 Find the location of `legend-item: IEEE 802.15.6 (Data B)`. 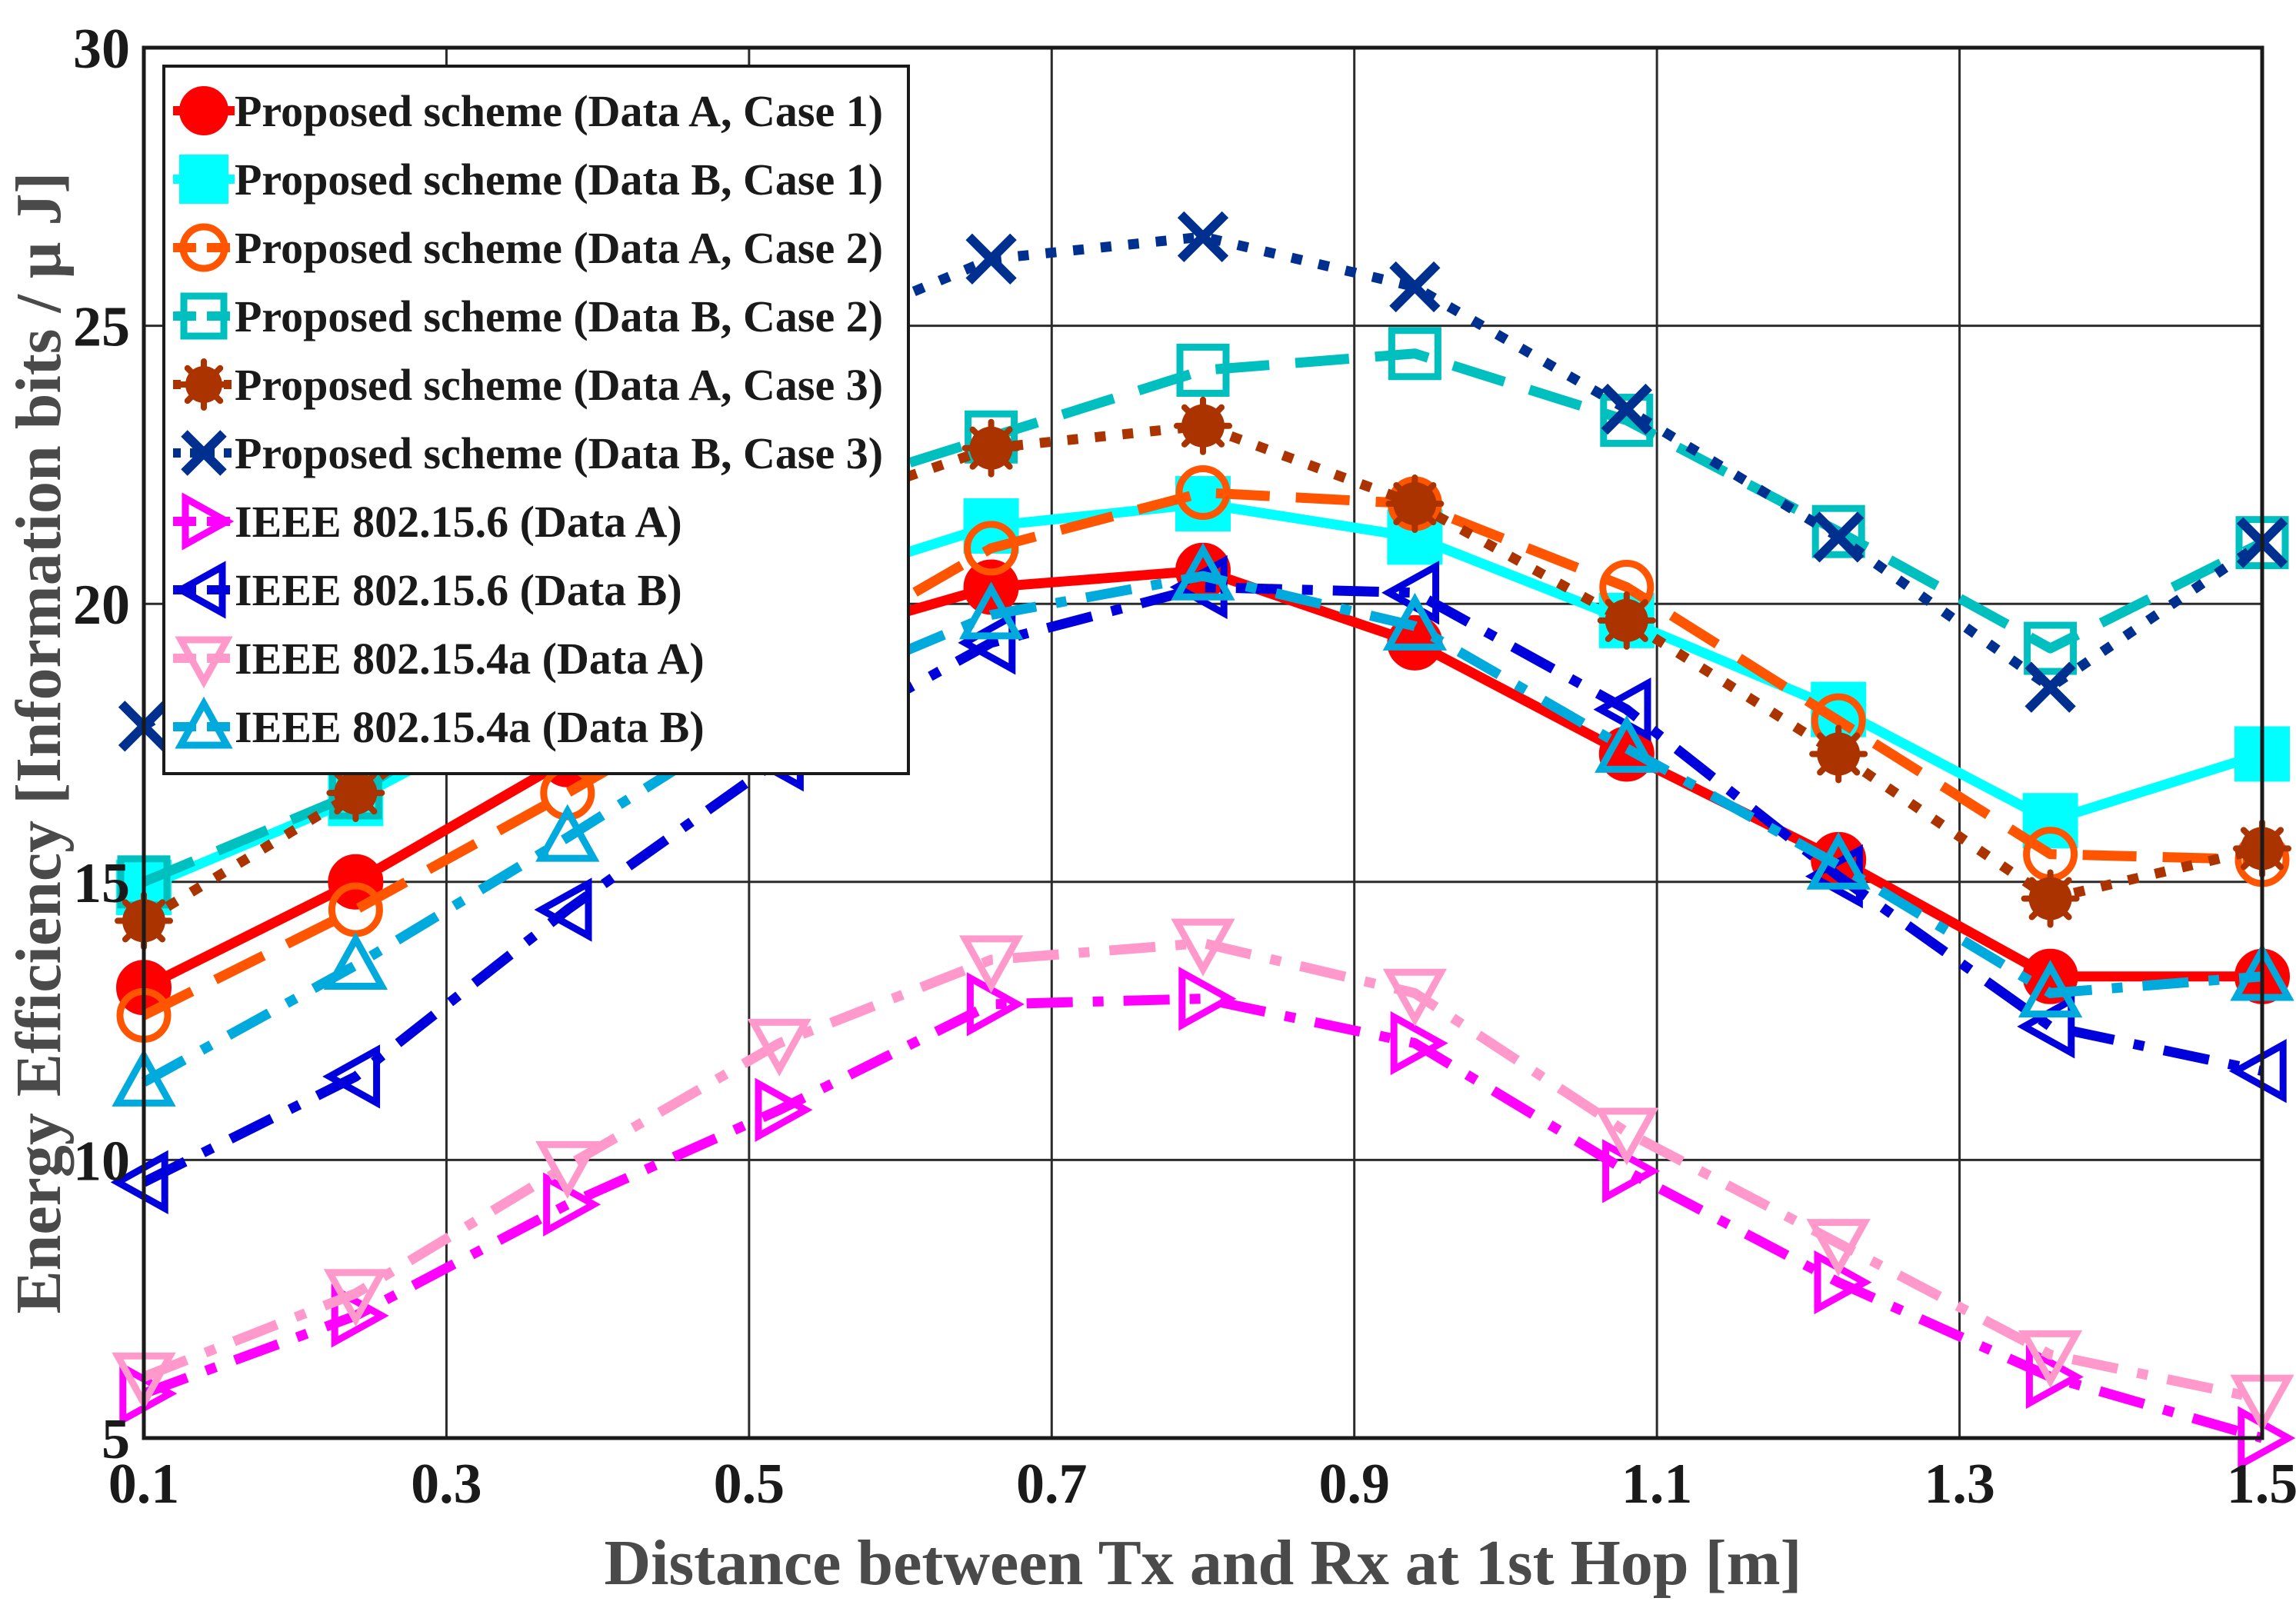

legend-item: IEEE 802.15.6 (Data B) is located at coordinates (427, 590).